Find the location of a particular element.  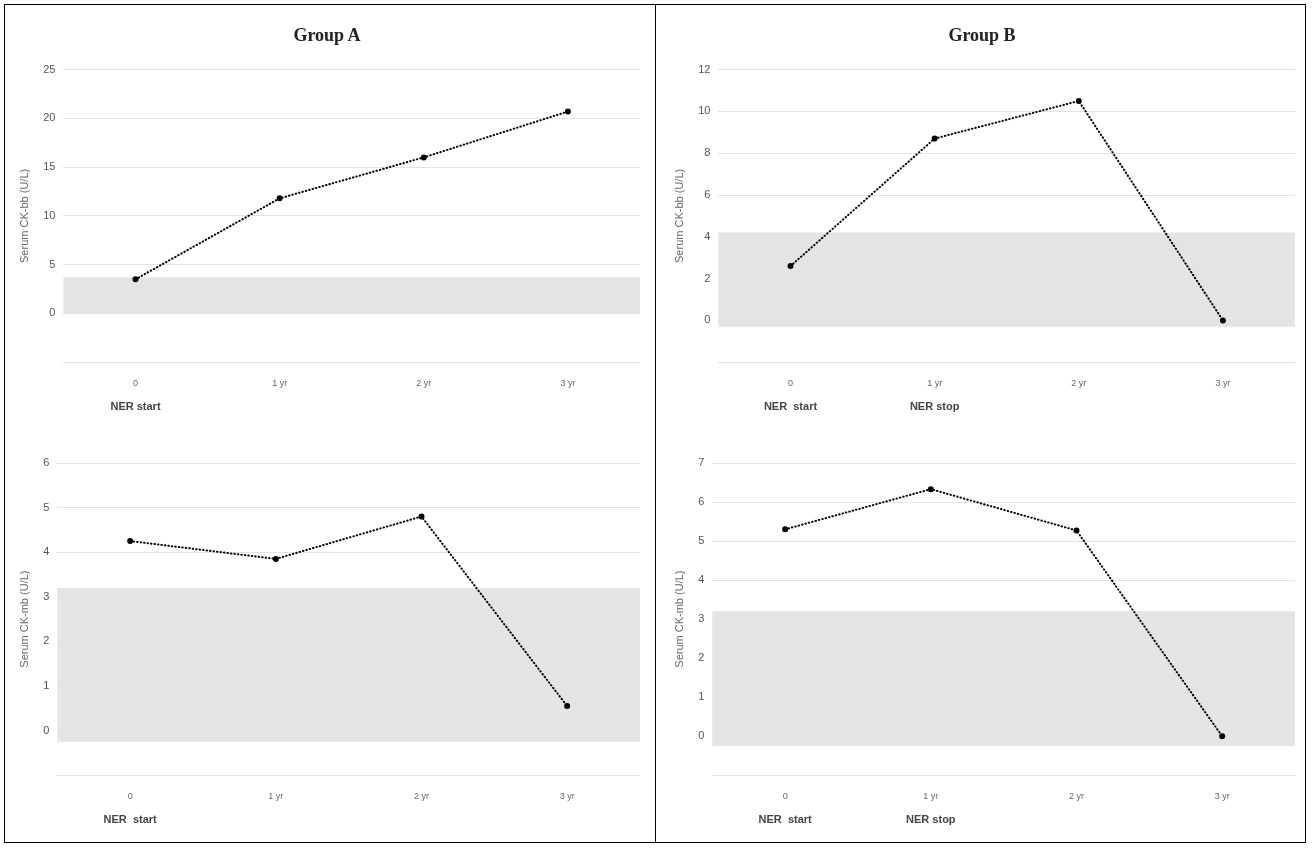

chart-title: Group A is located at coordinates (327, 35).